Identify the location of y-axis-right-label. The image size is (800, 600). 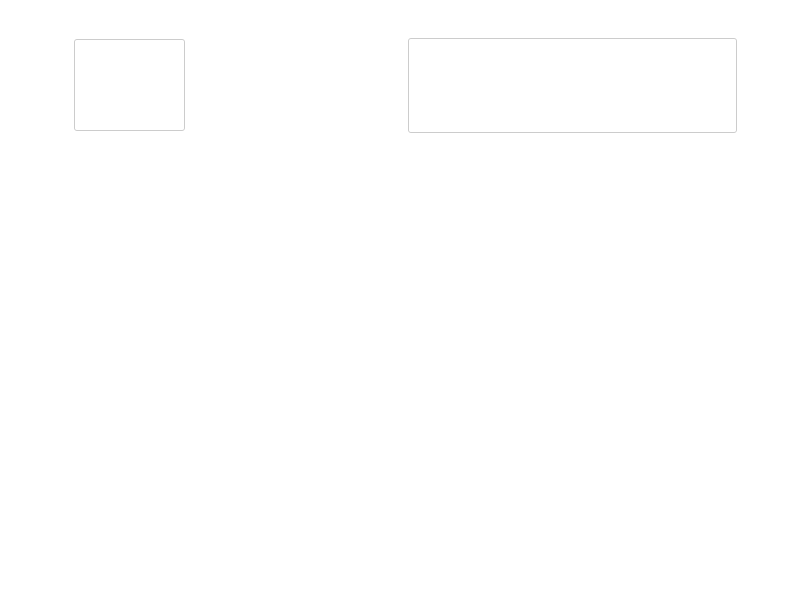
(779, 287).